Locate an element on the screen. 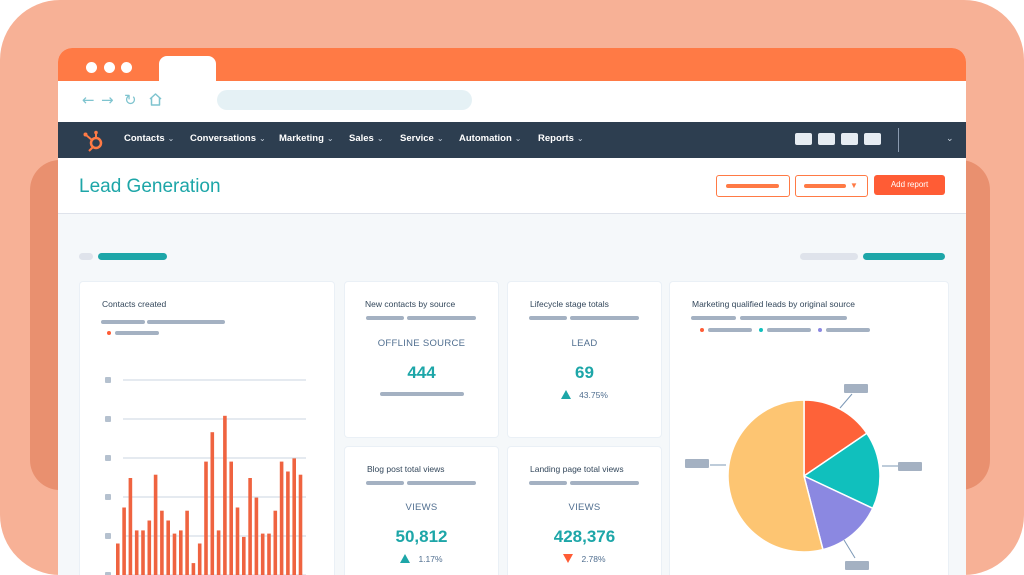 The image size is (1024, 575). nav-item-conversations: Conversations ⌄ is located at coordinates (228, 138).